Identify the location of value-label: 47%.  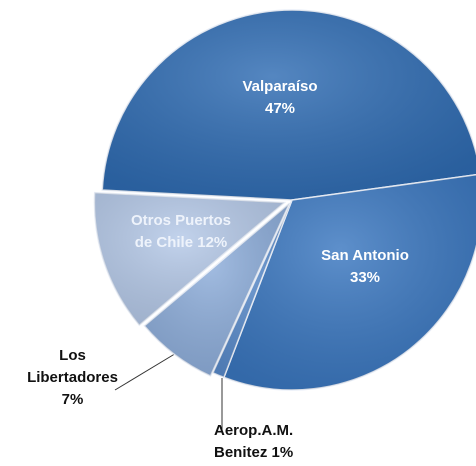
(280, 108).